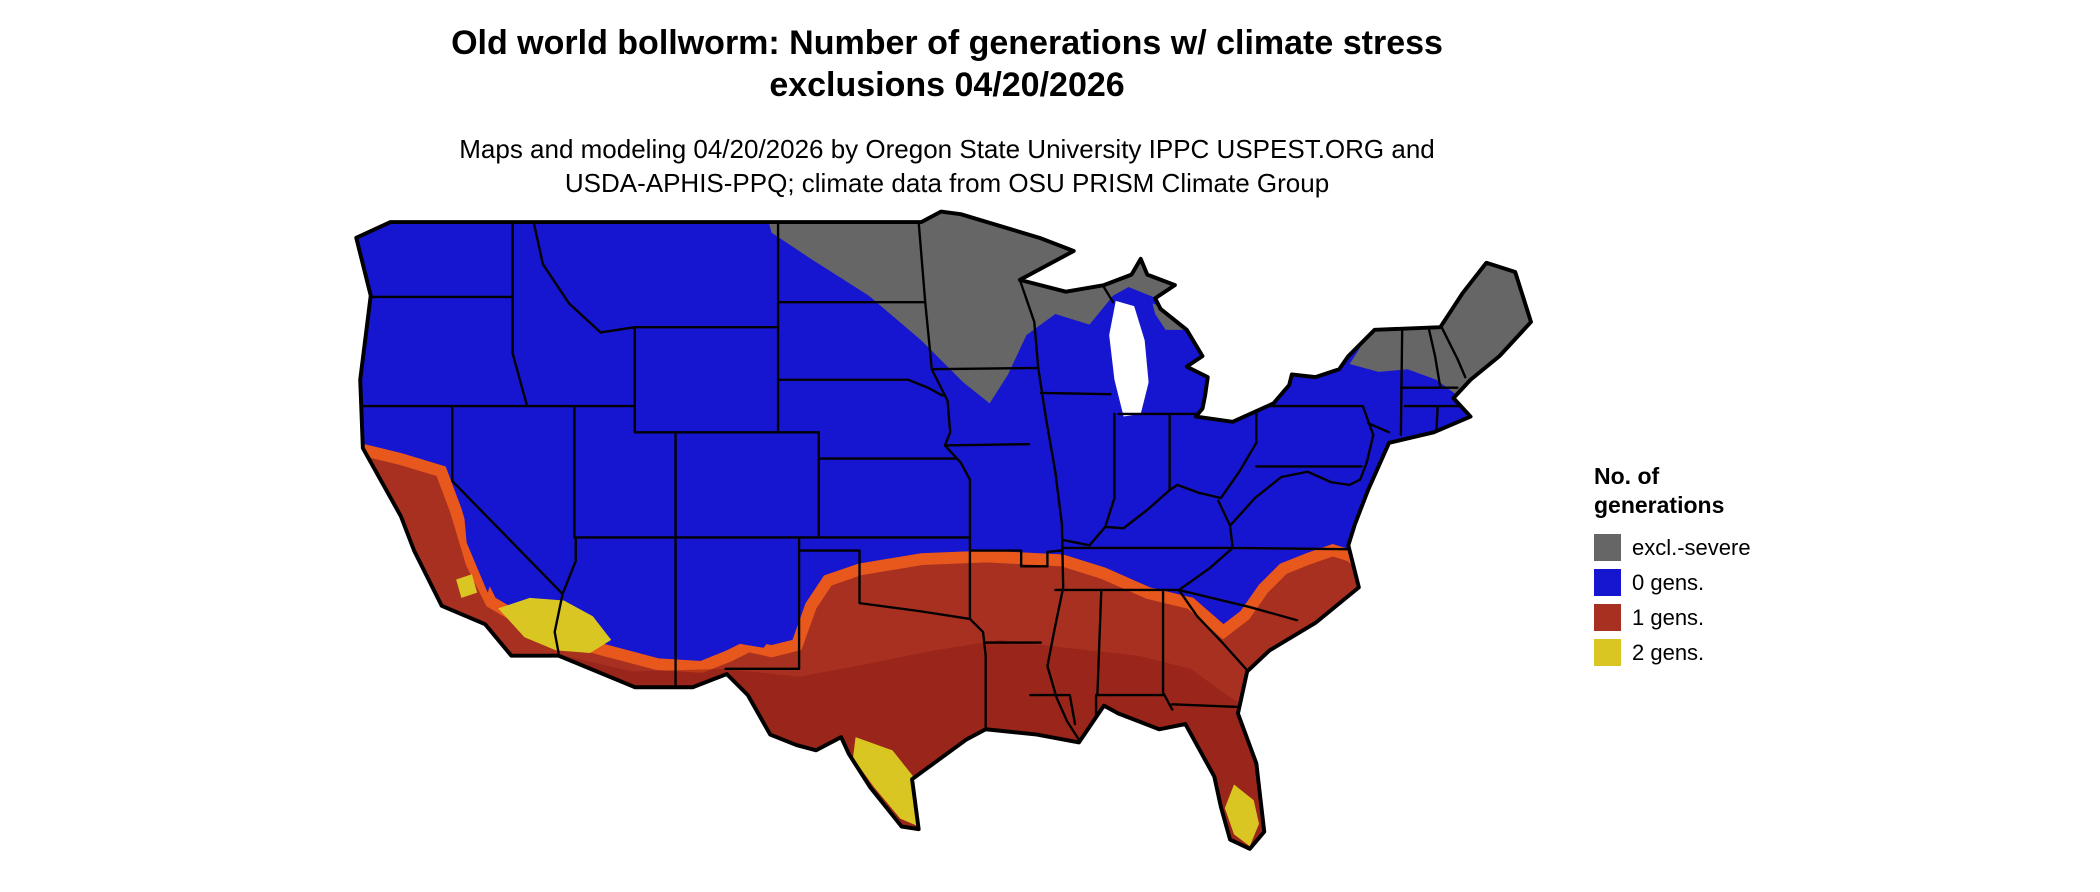 The height and width of the screenshot is (892, 2100). What do you see at coordinates (1691, 547) in the screenshot?
I see `legend-label-excl-severe: excl.-severe` at bounding box center [1691, 547].